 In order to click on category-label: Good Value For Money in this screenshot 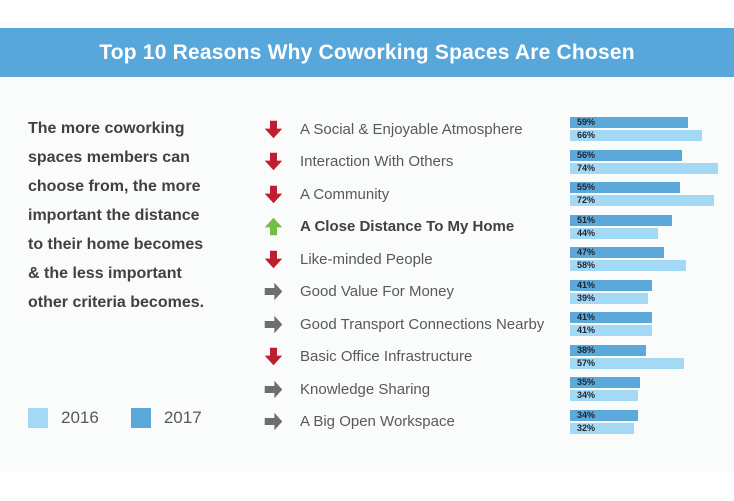, I will do `click(377, 292)`.